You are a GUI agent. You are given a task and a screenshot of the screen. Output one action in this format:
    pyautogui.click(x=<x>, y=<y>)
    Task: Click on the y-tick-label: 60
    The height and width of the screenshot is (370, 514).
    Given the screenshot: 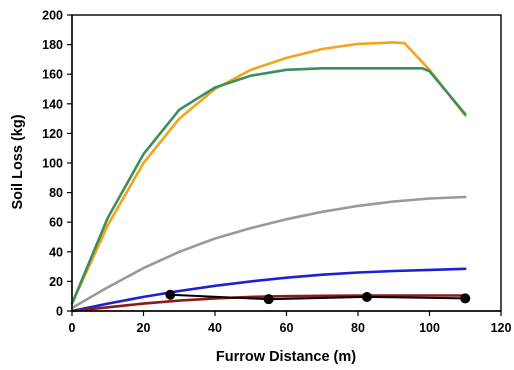 What is the action you would take?
    pyautogui.click(x=56, y=223)
    